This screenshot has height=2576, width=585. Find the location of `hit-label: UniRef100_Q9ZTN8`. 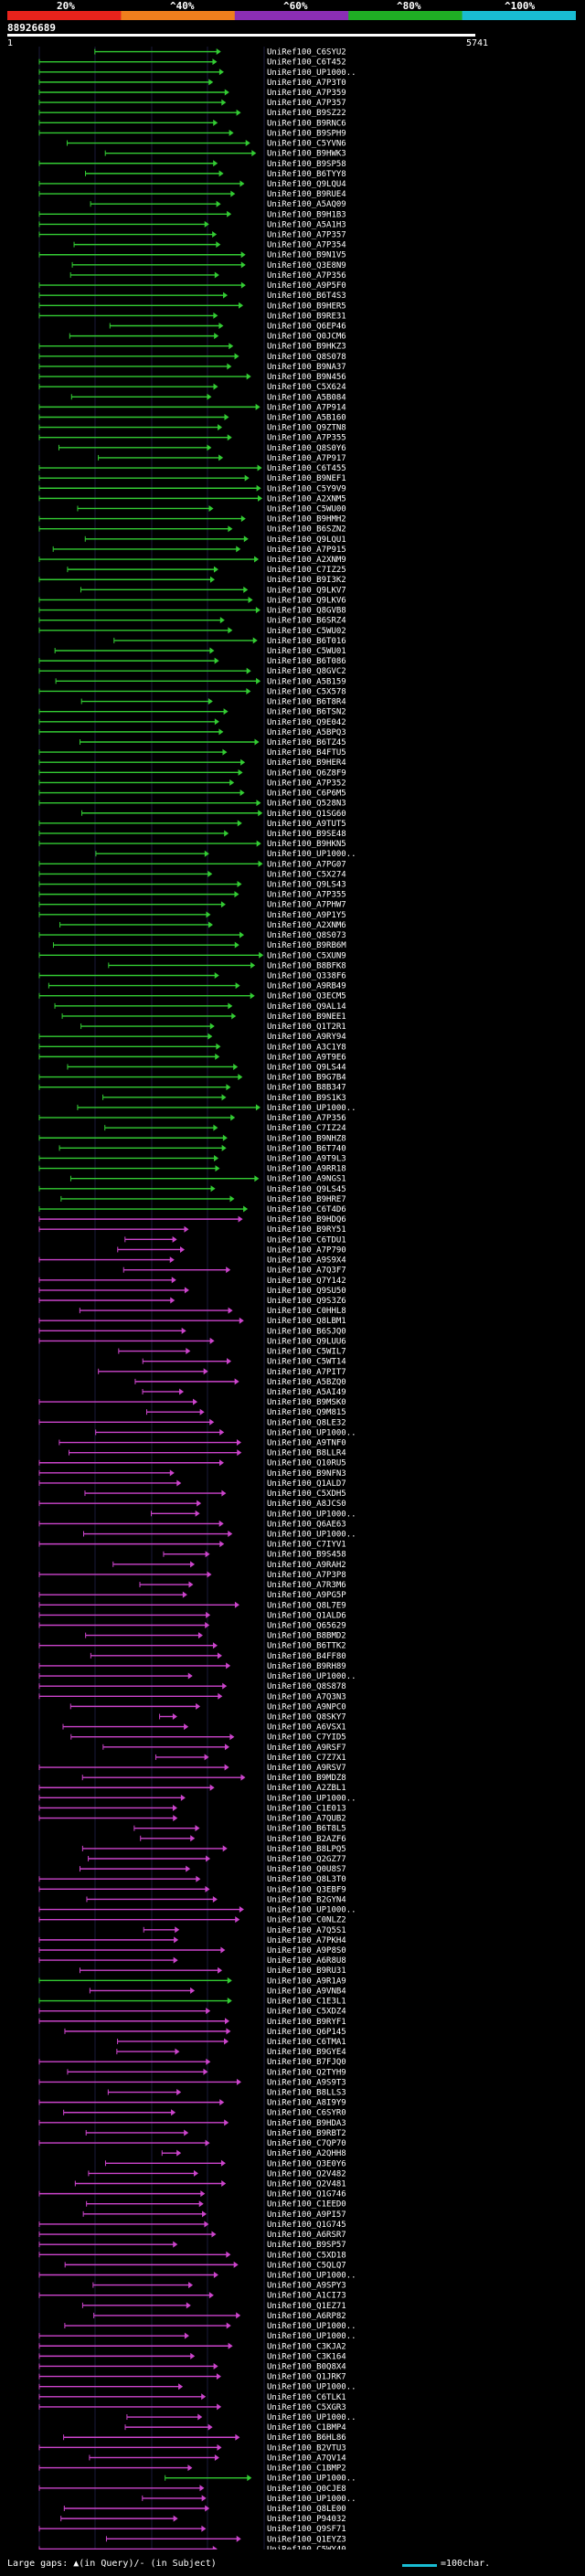

hit-label: UniRef100_Q9ZTN8 is located at coordinates (307, 428).